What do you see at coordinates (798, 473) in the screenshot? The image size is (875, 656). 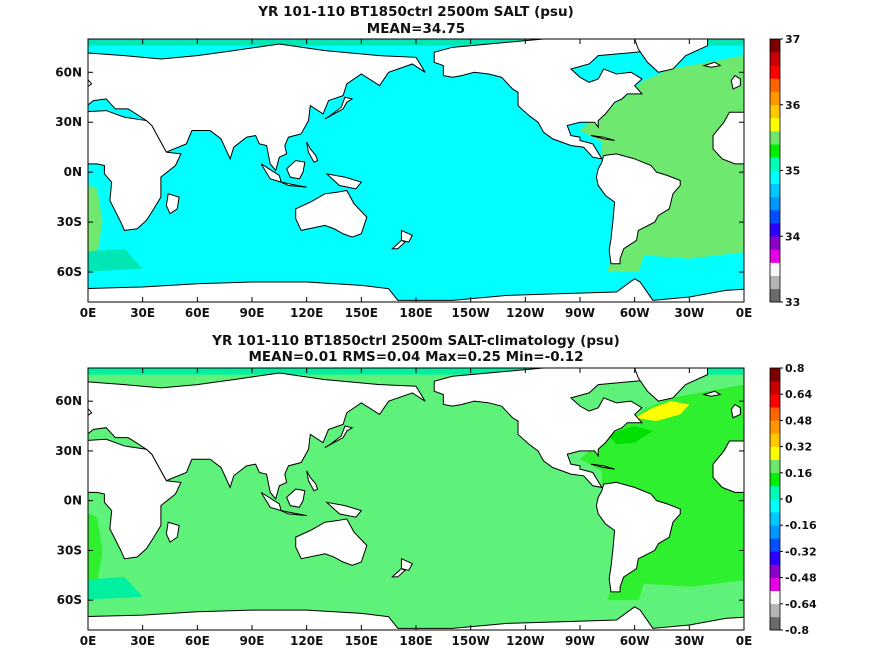 I see `colorbar-label: 0.16` at bounding box center [798, 473].